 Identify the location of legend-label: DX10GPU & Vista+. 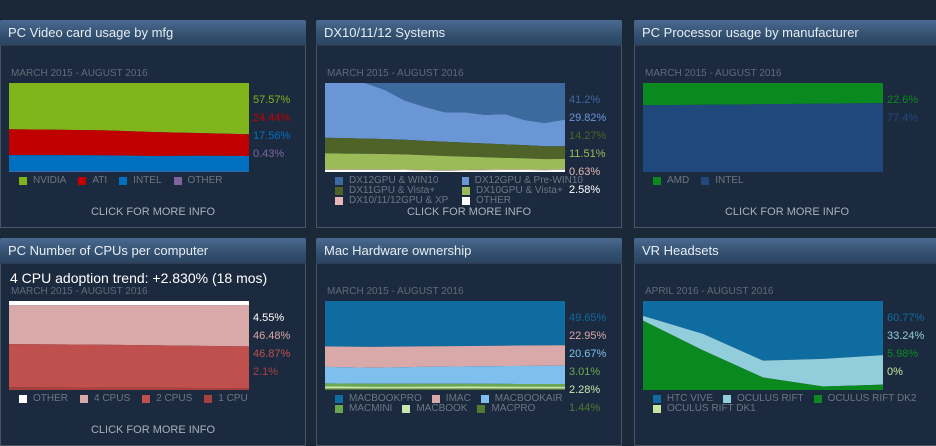
(519, 190).